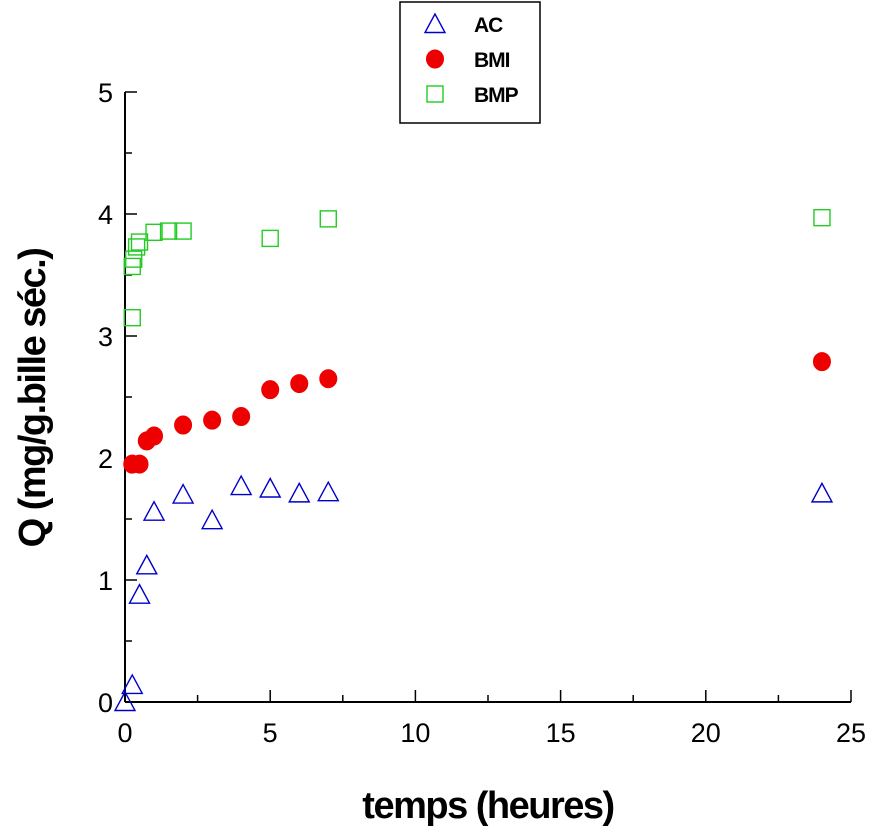  I want to click on y-axis-ticks: 0 1 2 3 4 5, so click(117, 398).